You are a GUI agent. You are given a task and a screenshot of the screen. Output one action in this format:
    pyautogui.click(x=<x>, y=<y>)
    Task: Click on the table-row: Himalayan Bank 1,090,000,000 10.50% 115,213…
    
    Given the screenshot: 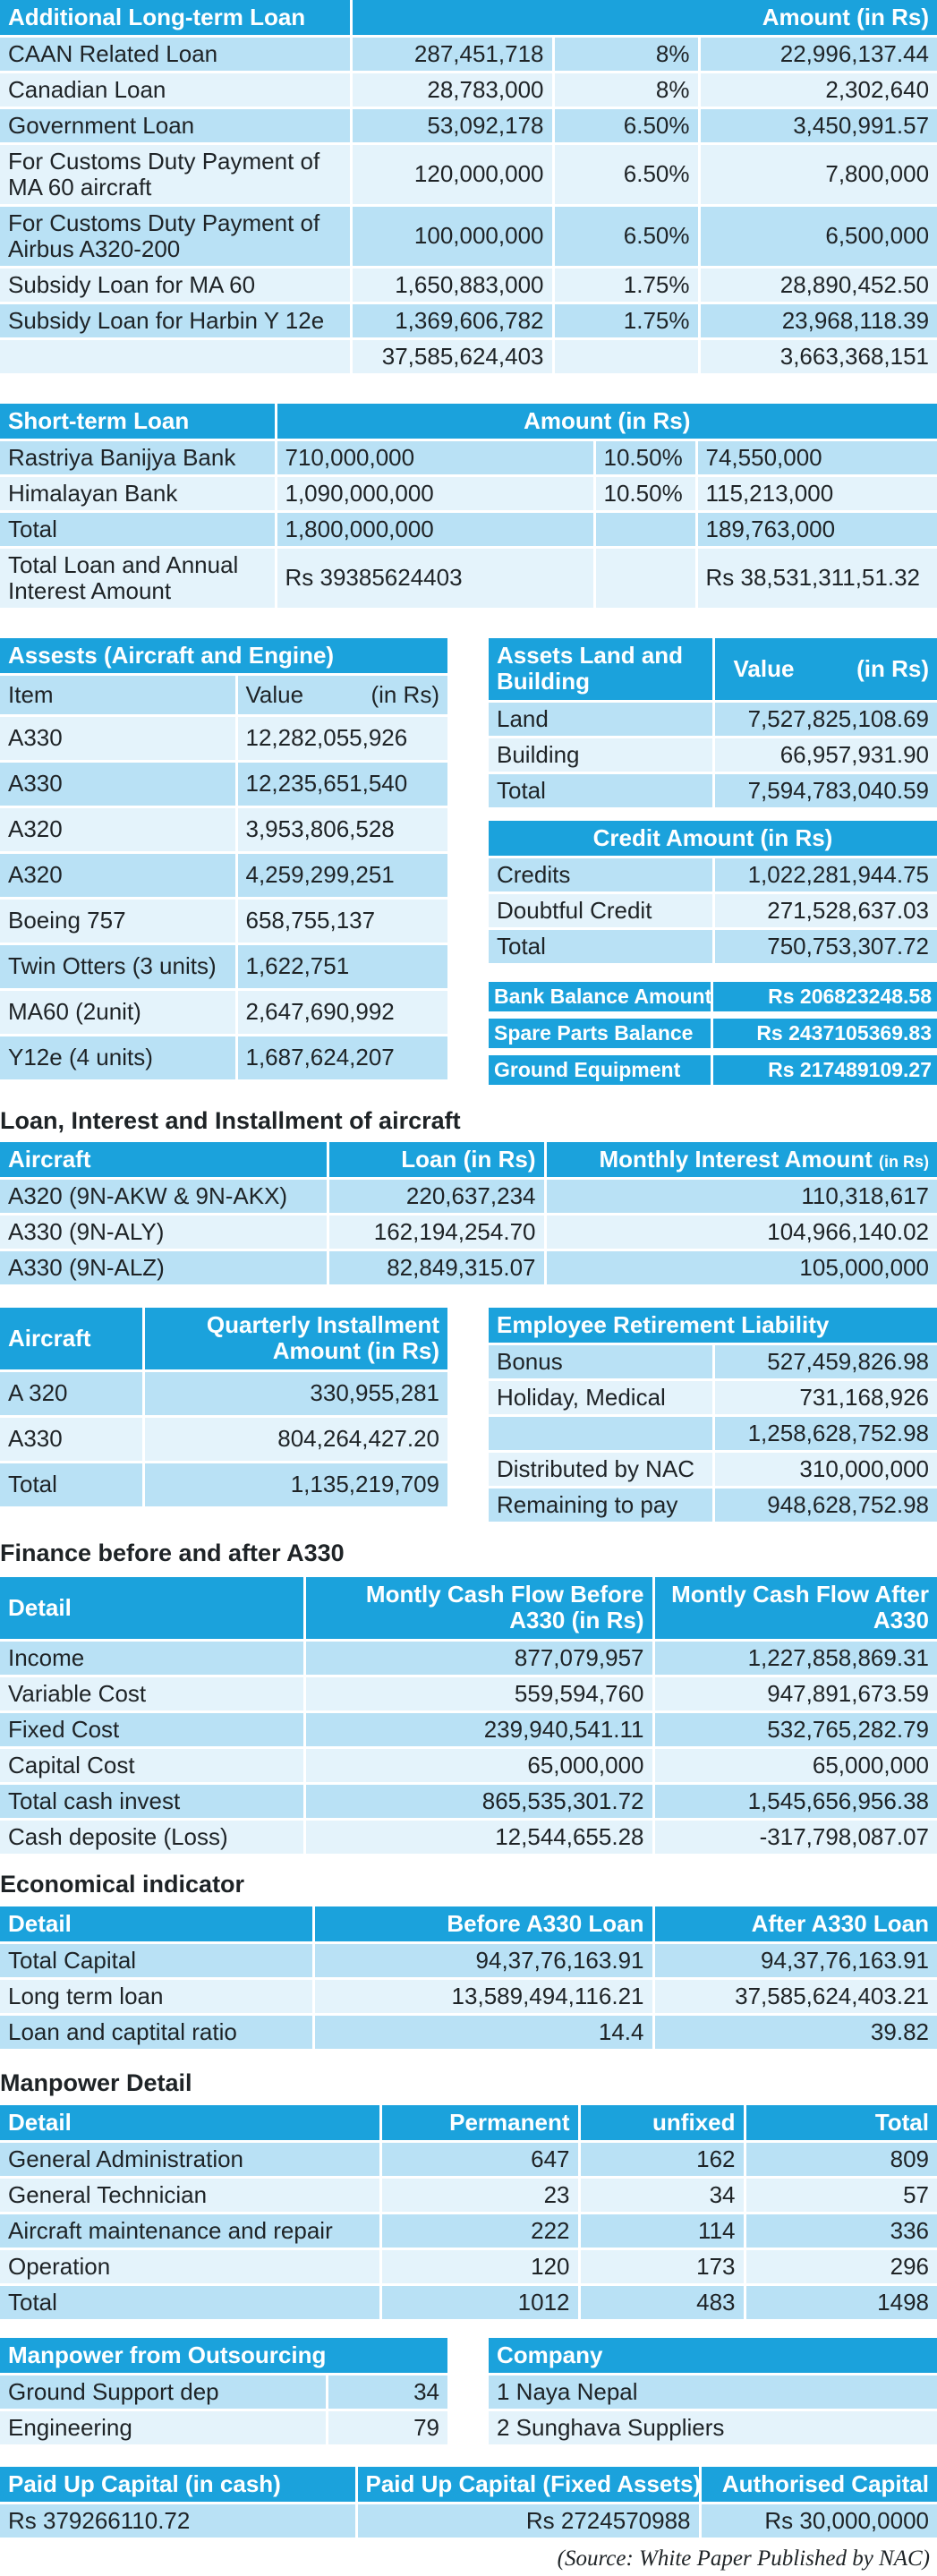 What is the action you would take?
    pyautogui.click(x=468, y=494)
    